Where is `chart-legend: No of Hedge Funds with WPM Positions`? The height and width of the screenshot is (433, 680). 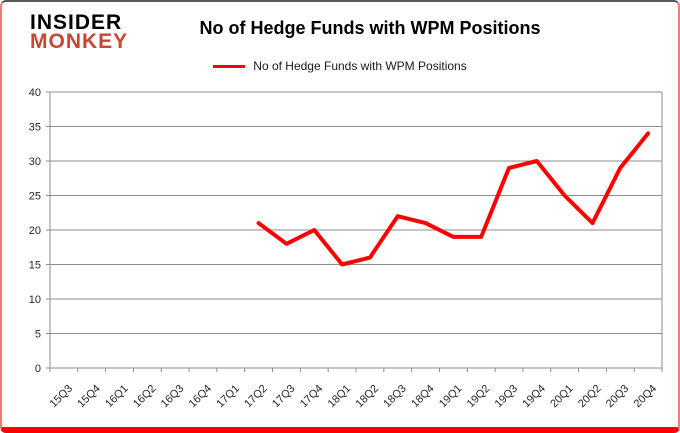 chart-legend: No of Hedge Funds with WPM Positions is located at coordinates (340, 66).